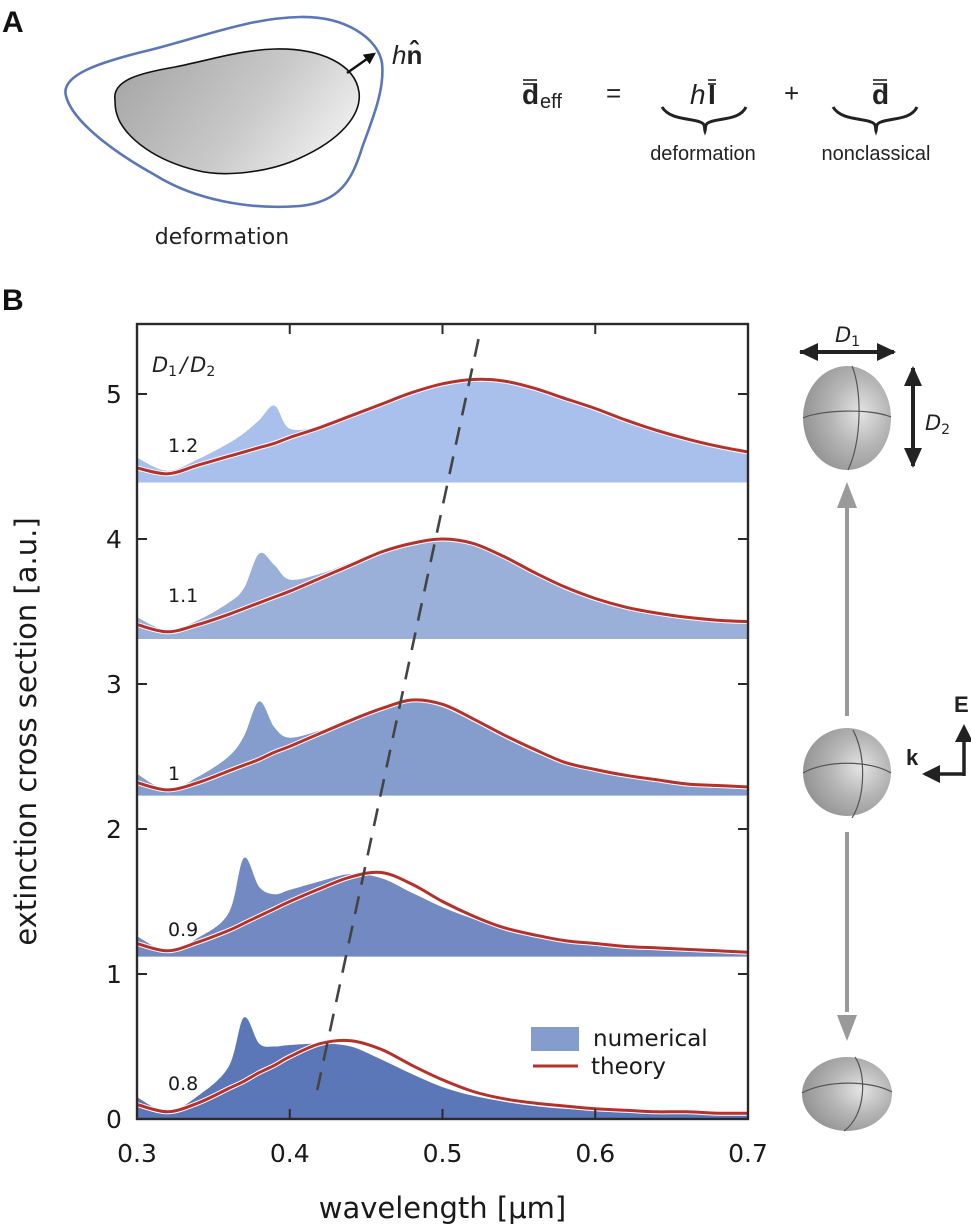 This screenshot has width=971, height=1228. What do you see at coordinates (114, 829) in the screenshot?
I see `y-tick-label: 2` at bounding box center [114, 829].